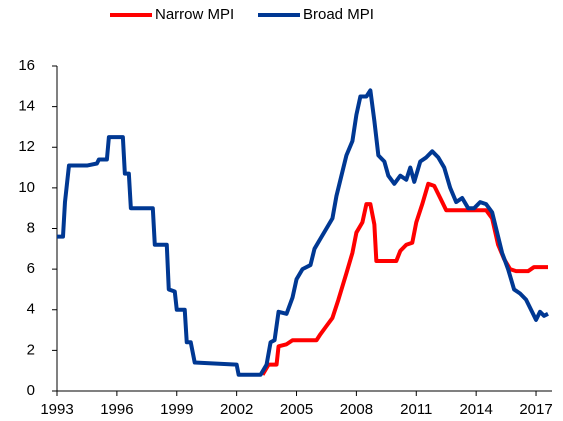 The height and width of the screenshot is (421, 563). What do you see at coordinates (31, 349) in the screenshot?
I see `y-tick-label: 2` at bounding box center [31, 349].